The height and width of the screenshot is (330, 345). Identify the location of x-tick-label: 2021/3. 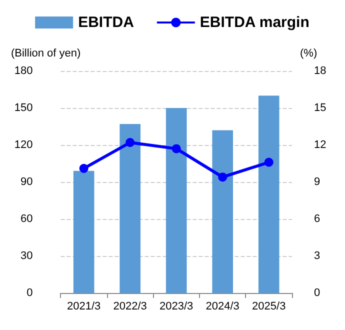
(84, 306).